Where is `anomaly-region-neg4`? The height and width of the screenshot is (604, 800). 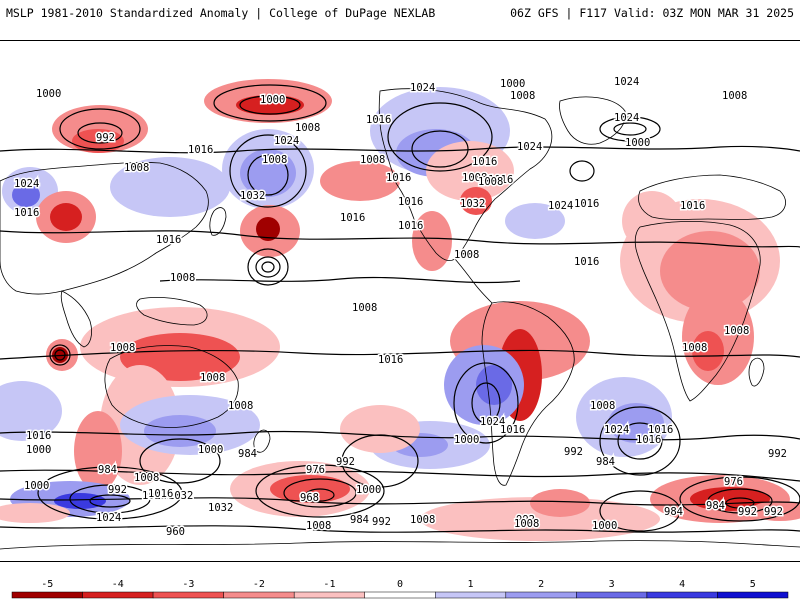
anomaly-region-neg4 is located at coordinates (270, 105).